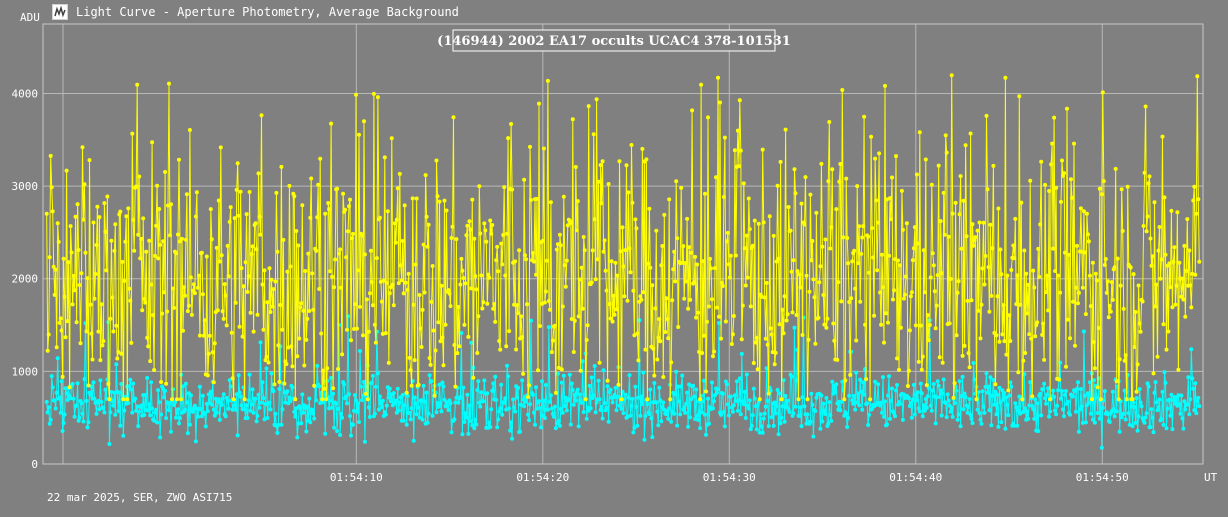  What do you see at coordinates (729, 477) in the screenshot?
I see `x-tick-label: 01:54:30` at bounding box center [729, 477].